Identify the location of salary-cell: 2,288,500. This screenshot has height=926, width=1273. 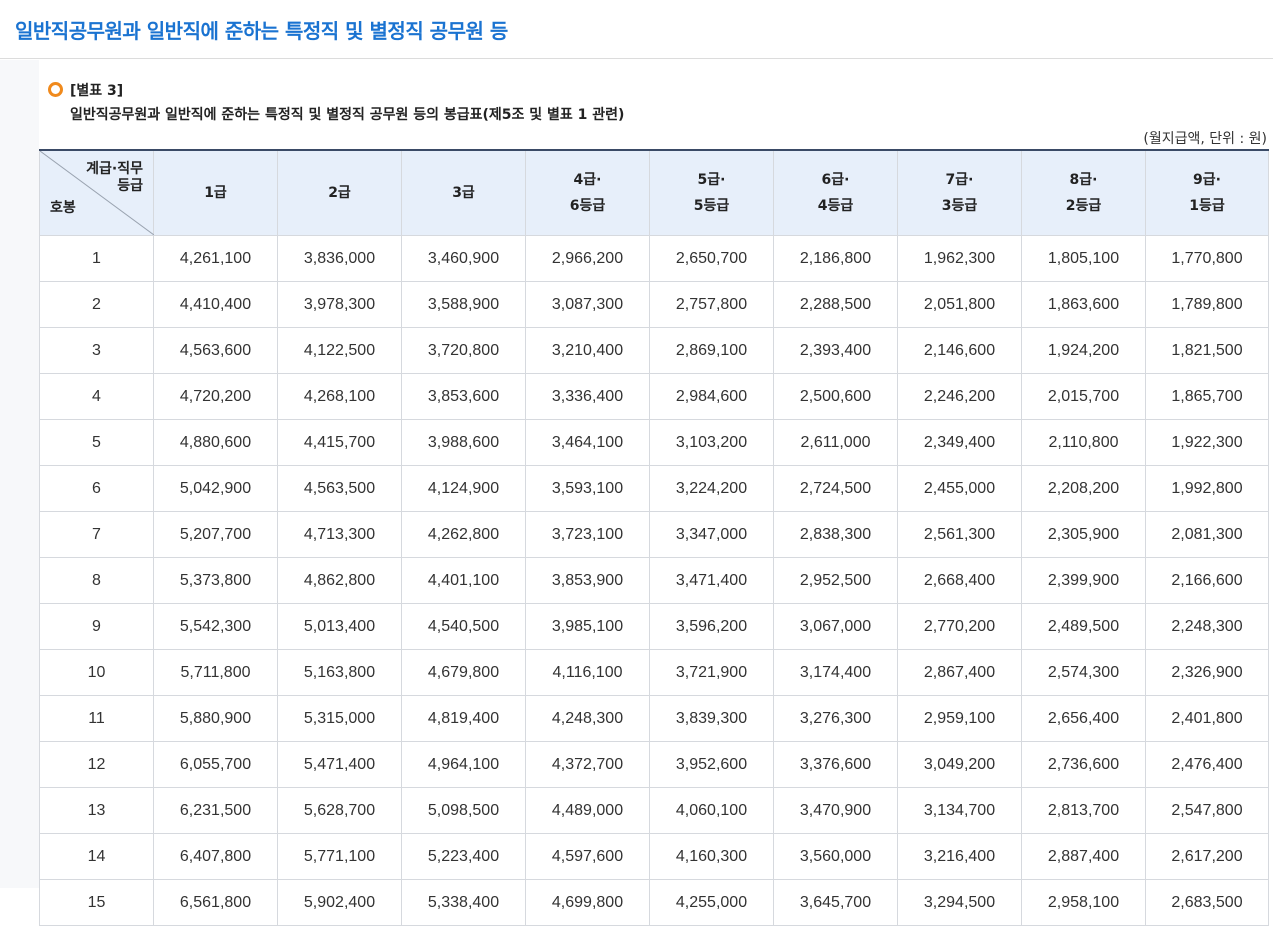
(835, 304).